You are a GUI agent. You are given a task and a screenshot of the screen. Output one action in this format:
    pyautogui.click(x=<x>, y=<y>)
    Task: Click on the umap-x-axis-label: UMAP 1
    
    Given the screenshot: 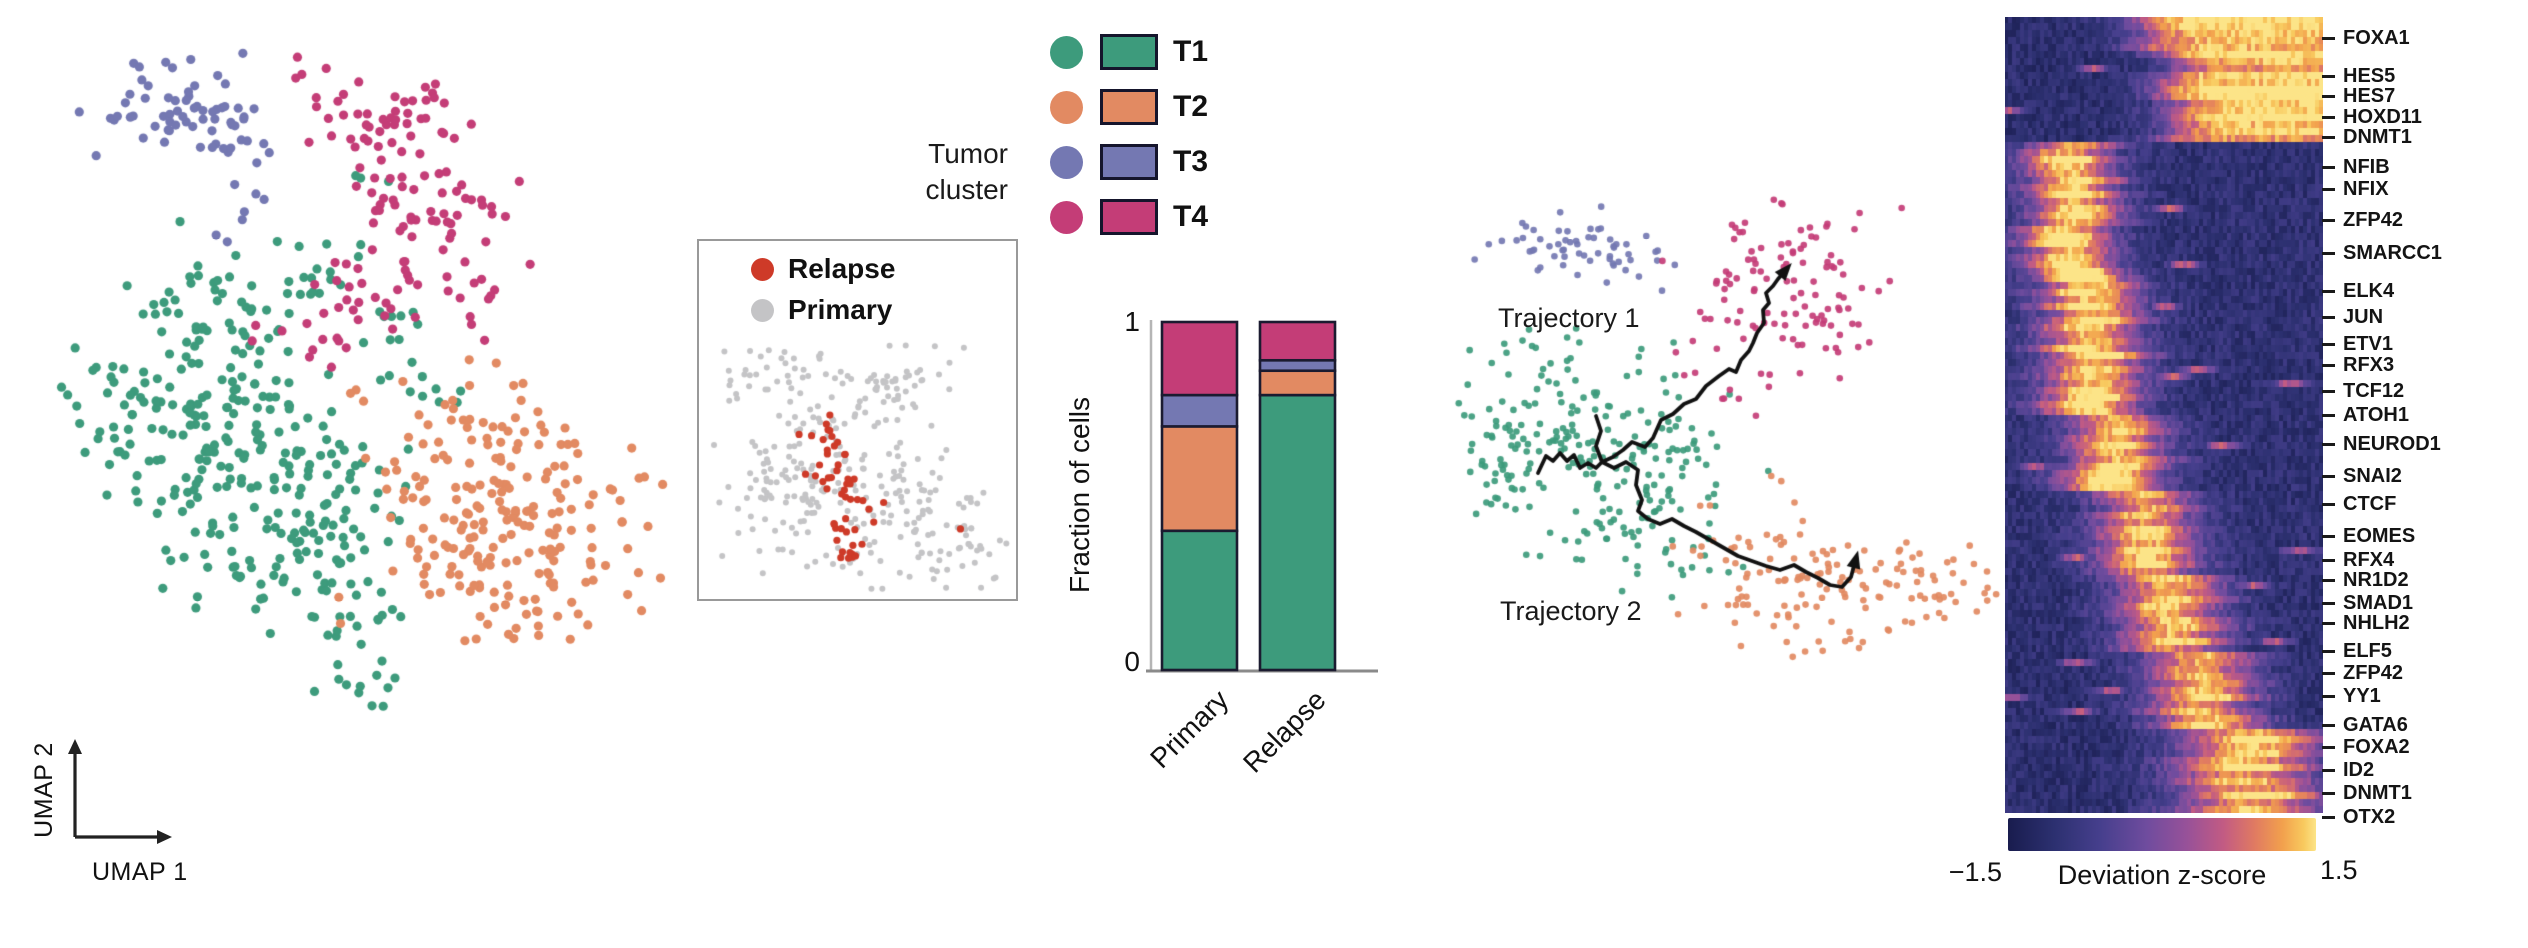 What is the action you would take?
    pyautogui.click(x=140, y=872)
    